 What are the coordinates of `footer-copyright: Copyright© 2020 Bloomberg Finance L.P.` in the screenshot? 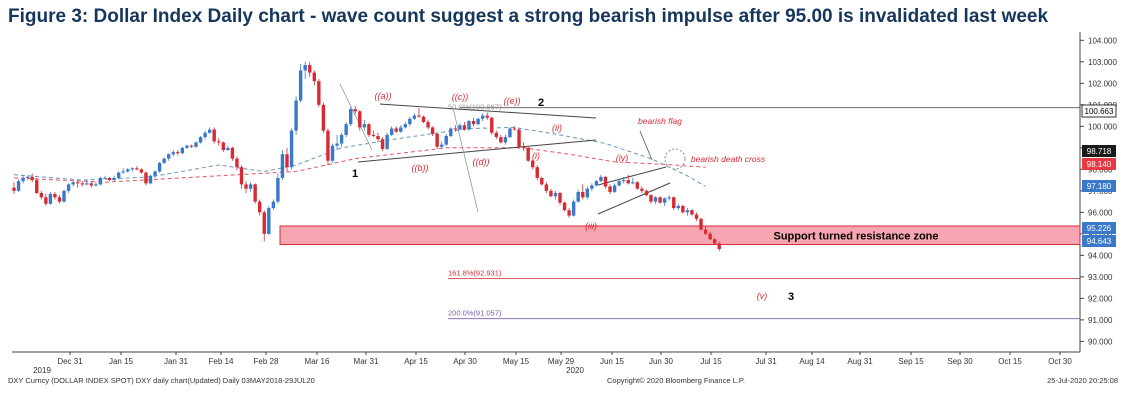 It's located at (676, 380).